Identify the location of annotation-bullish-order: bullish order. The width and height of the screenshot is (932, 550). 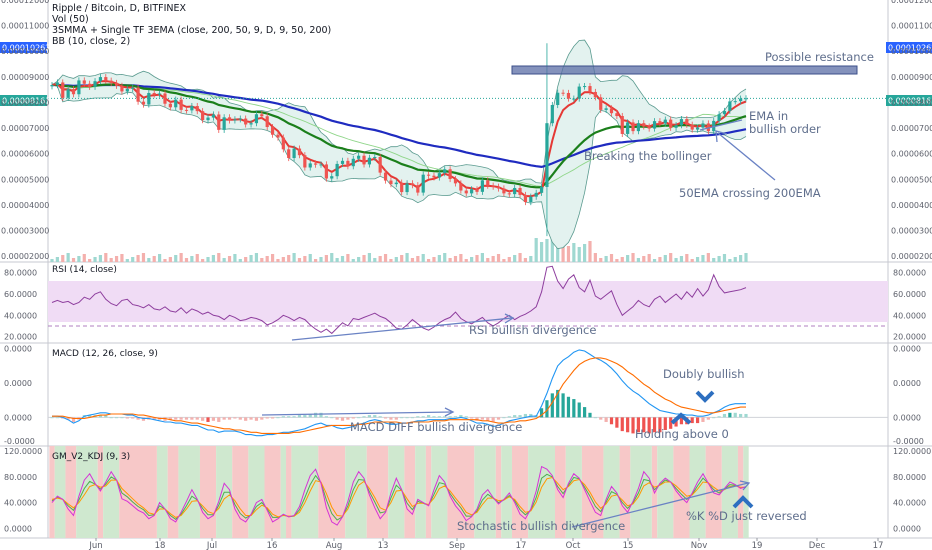
(785, 129).